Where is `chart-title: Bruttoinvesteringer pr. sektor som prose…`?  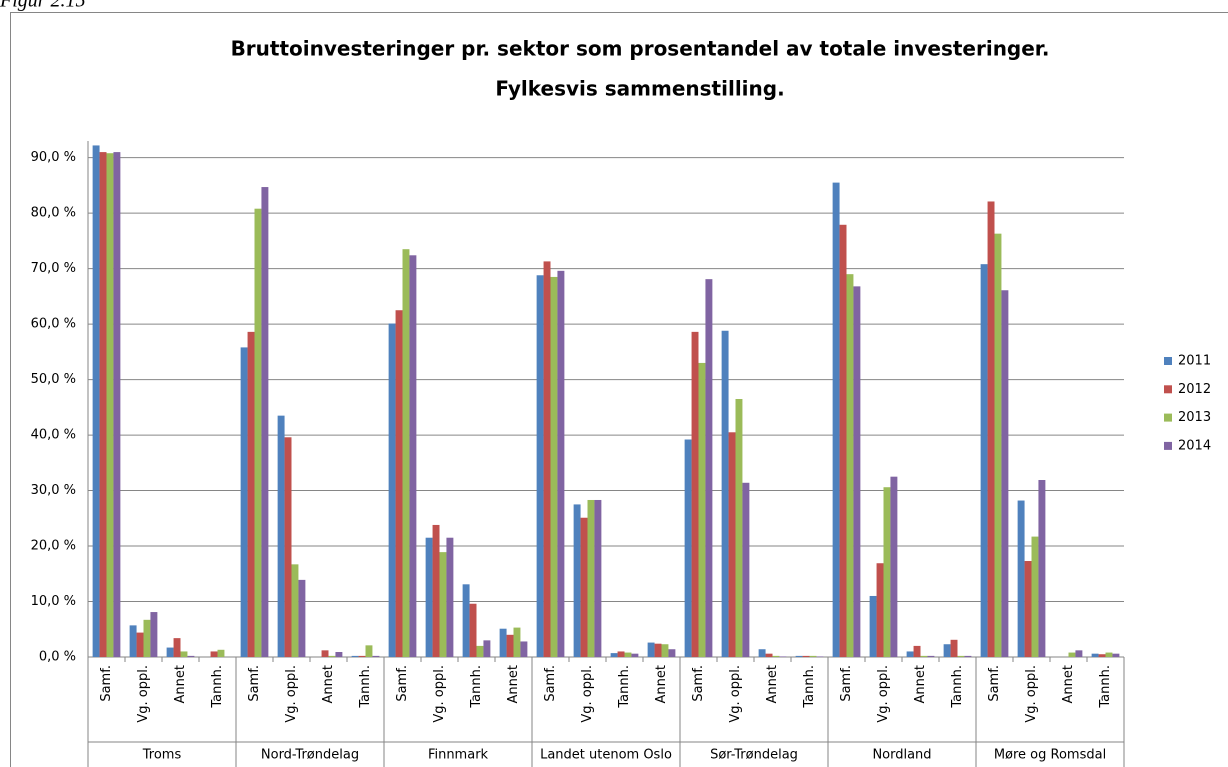 chart-title: Bruttoinvesteringer pr. sektor som prose… is located at coordinates (640, 49).